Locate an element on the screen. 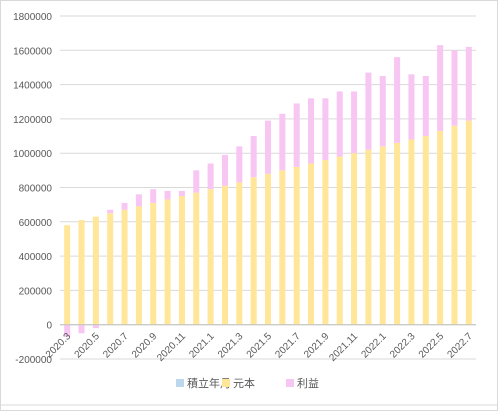 The height and width of the screenshot is (411, 498). x-tick-label: 2021.3 is located at coordinates (231, 346).